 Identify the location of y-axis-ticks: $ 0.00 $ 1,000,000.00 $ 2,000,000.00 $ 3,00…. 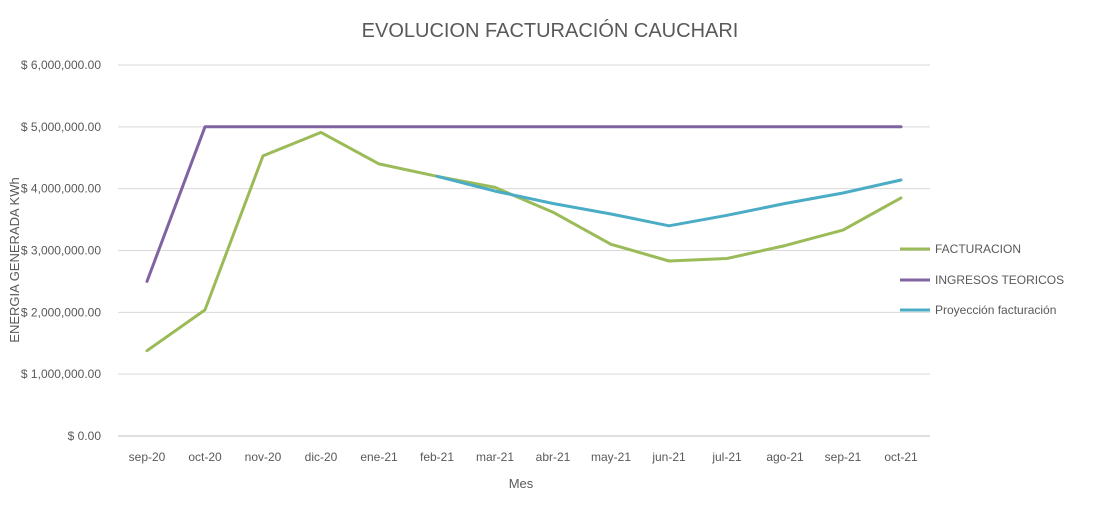
(61, 250).